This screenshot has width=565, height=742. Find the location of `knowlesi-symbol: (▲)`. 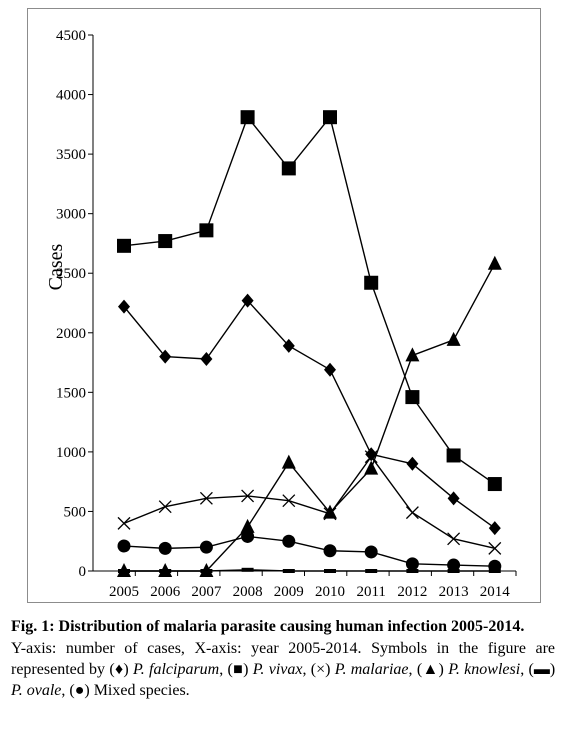

knowlesi-symbol: (▲) is located at coordinates (430, 669).